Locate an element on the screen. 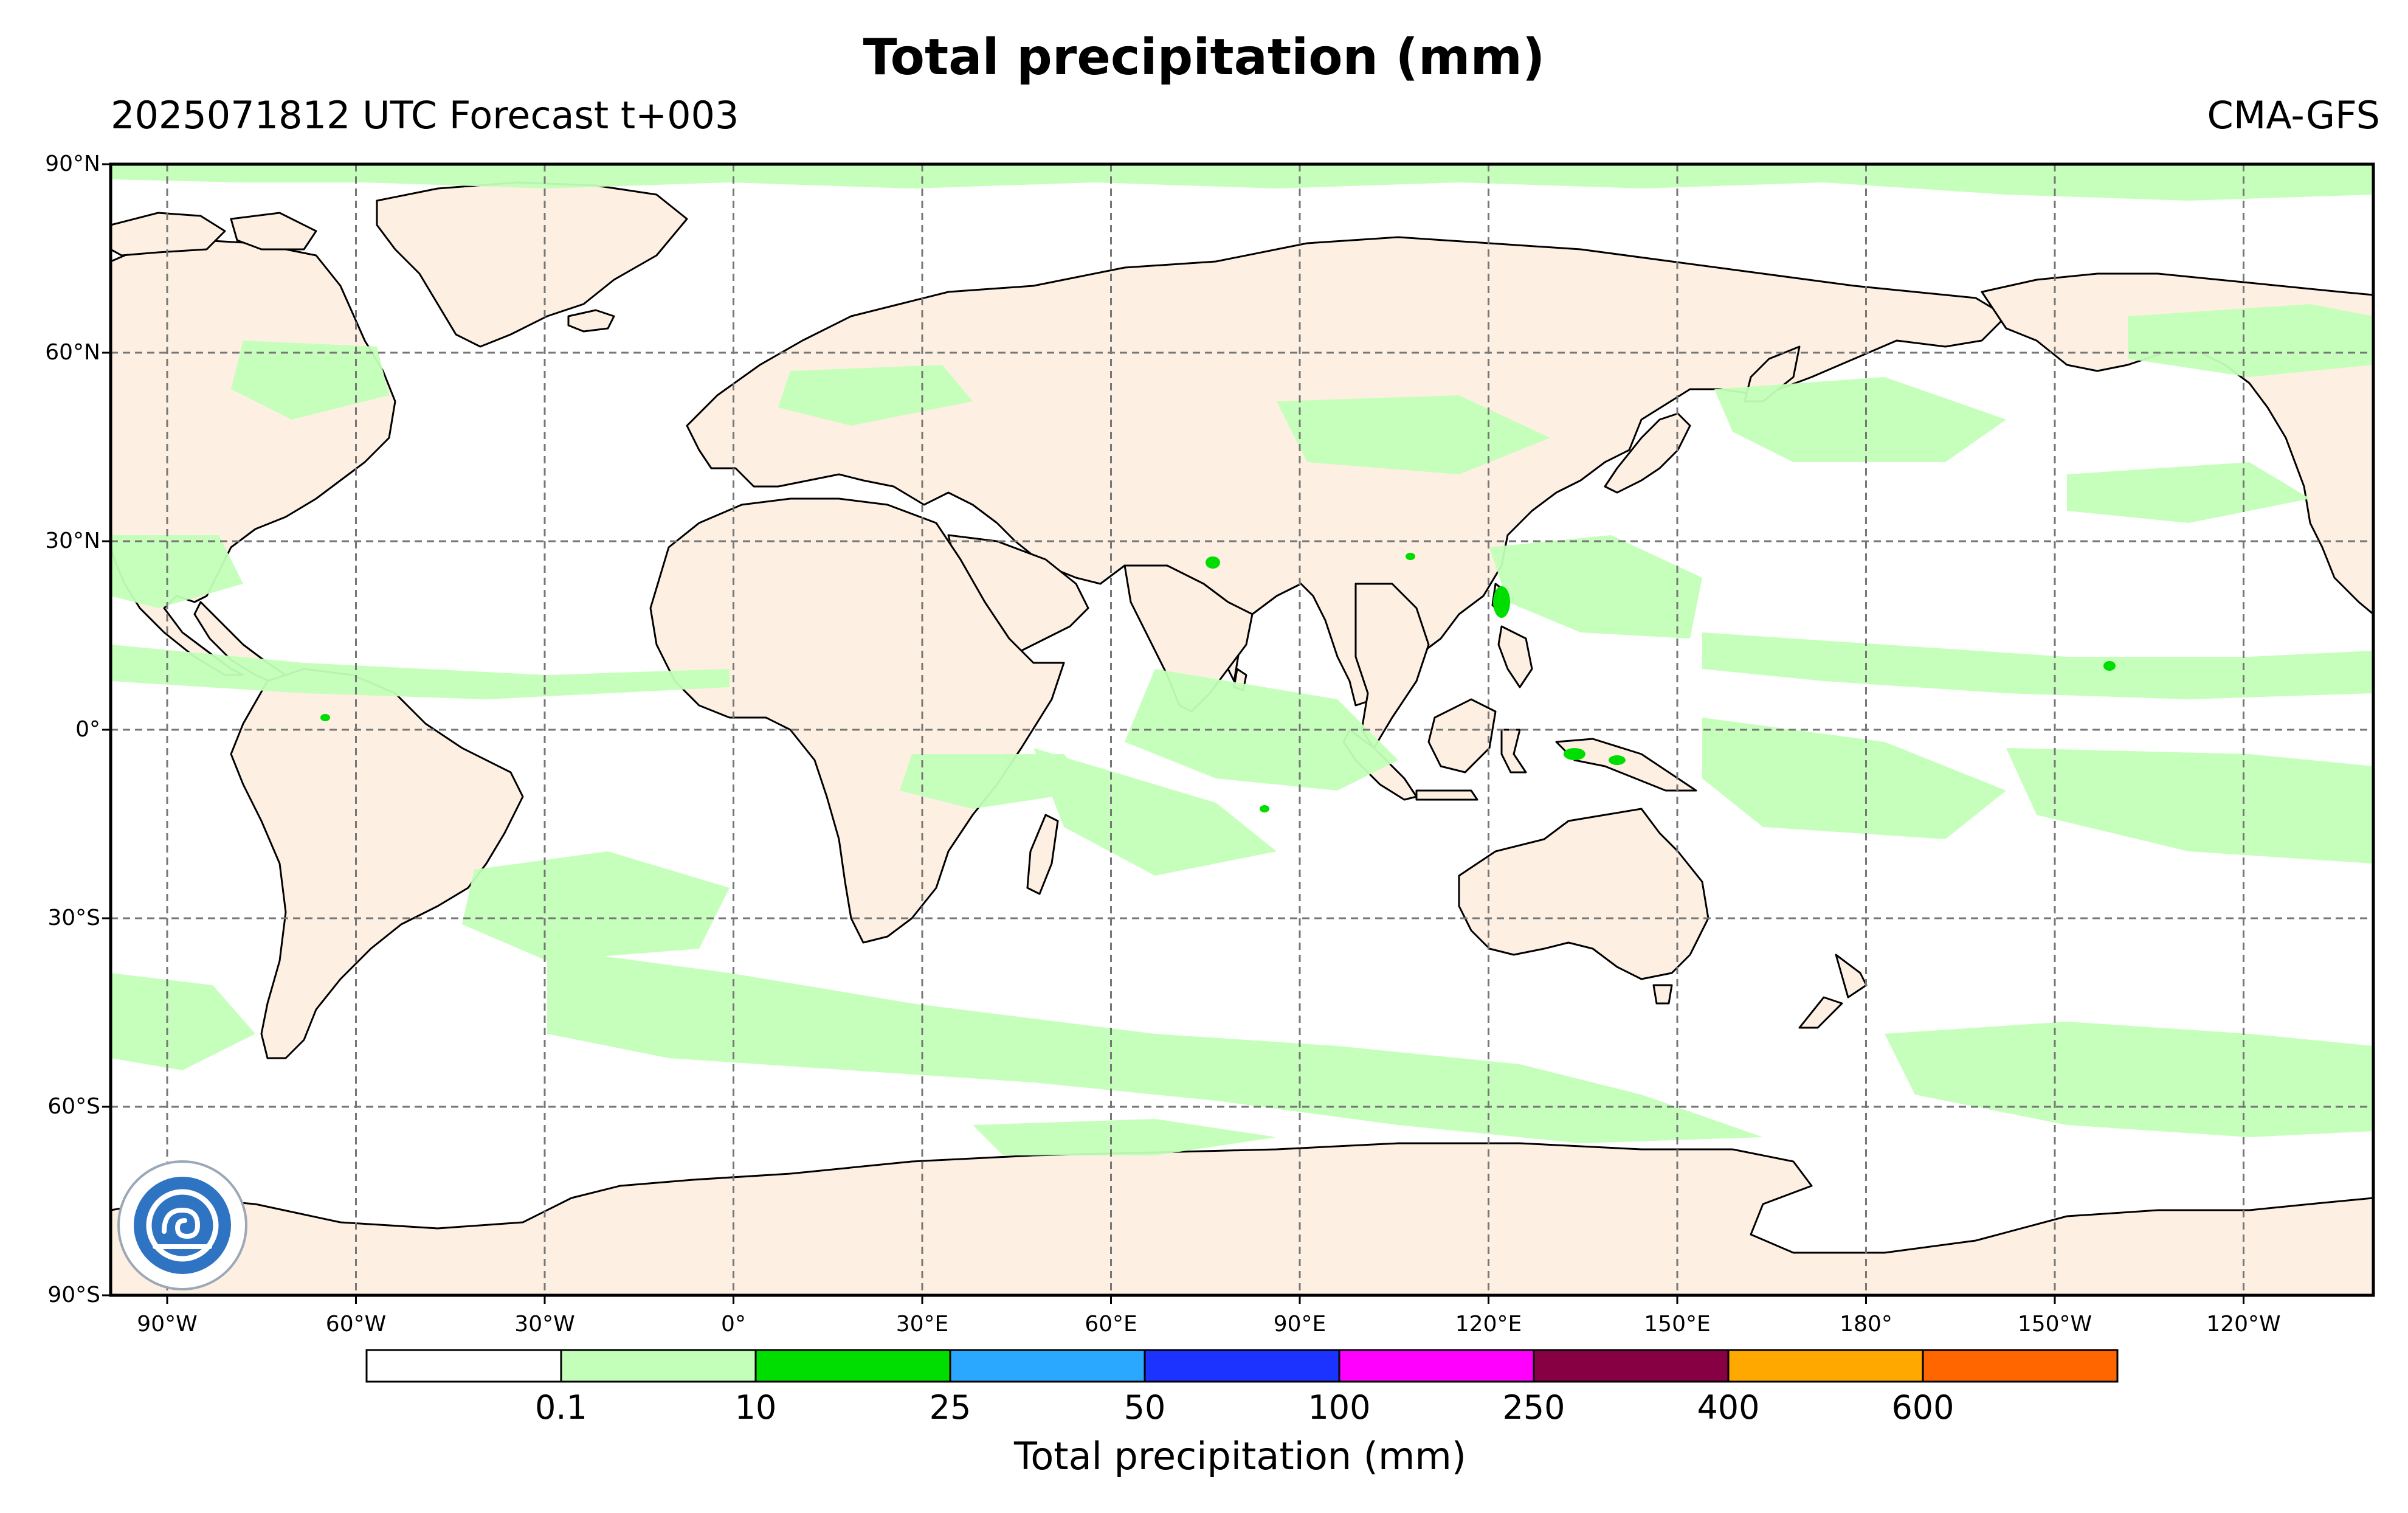 This screenshot has width=2408, height=1513. precip-western-pacific is located at coordinates (1595, 587).